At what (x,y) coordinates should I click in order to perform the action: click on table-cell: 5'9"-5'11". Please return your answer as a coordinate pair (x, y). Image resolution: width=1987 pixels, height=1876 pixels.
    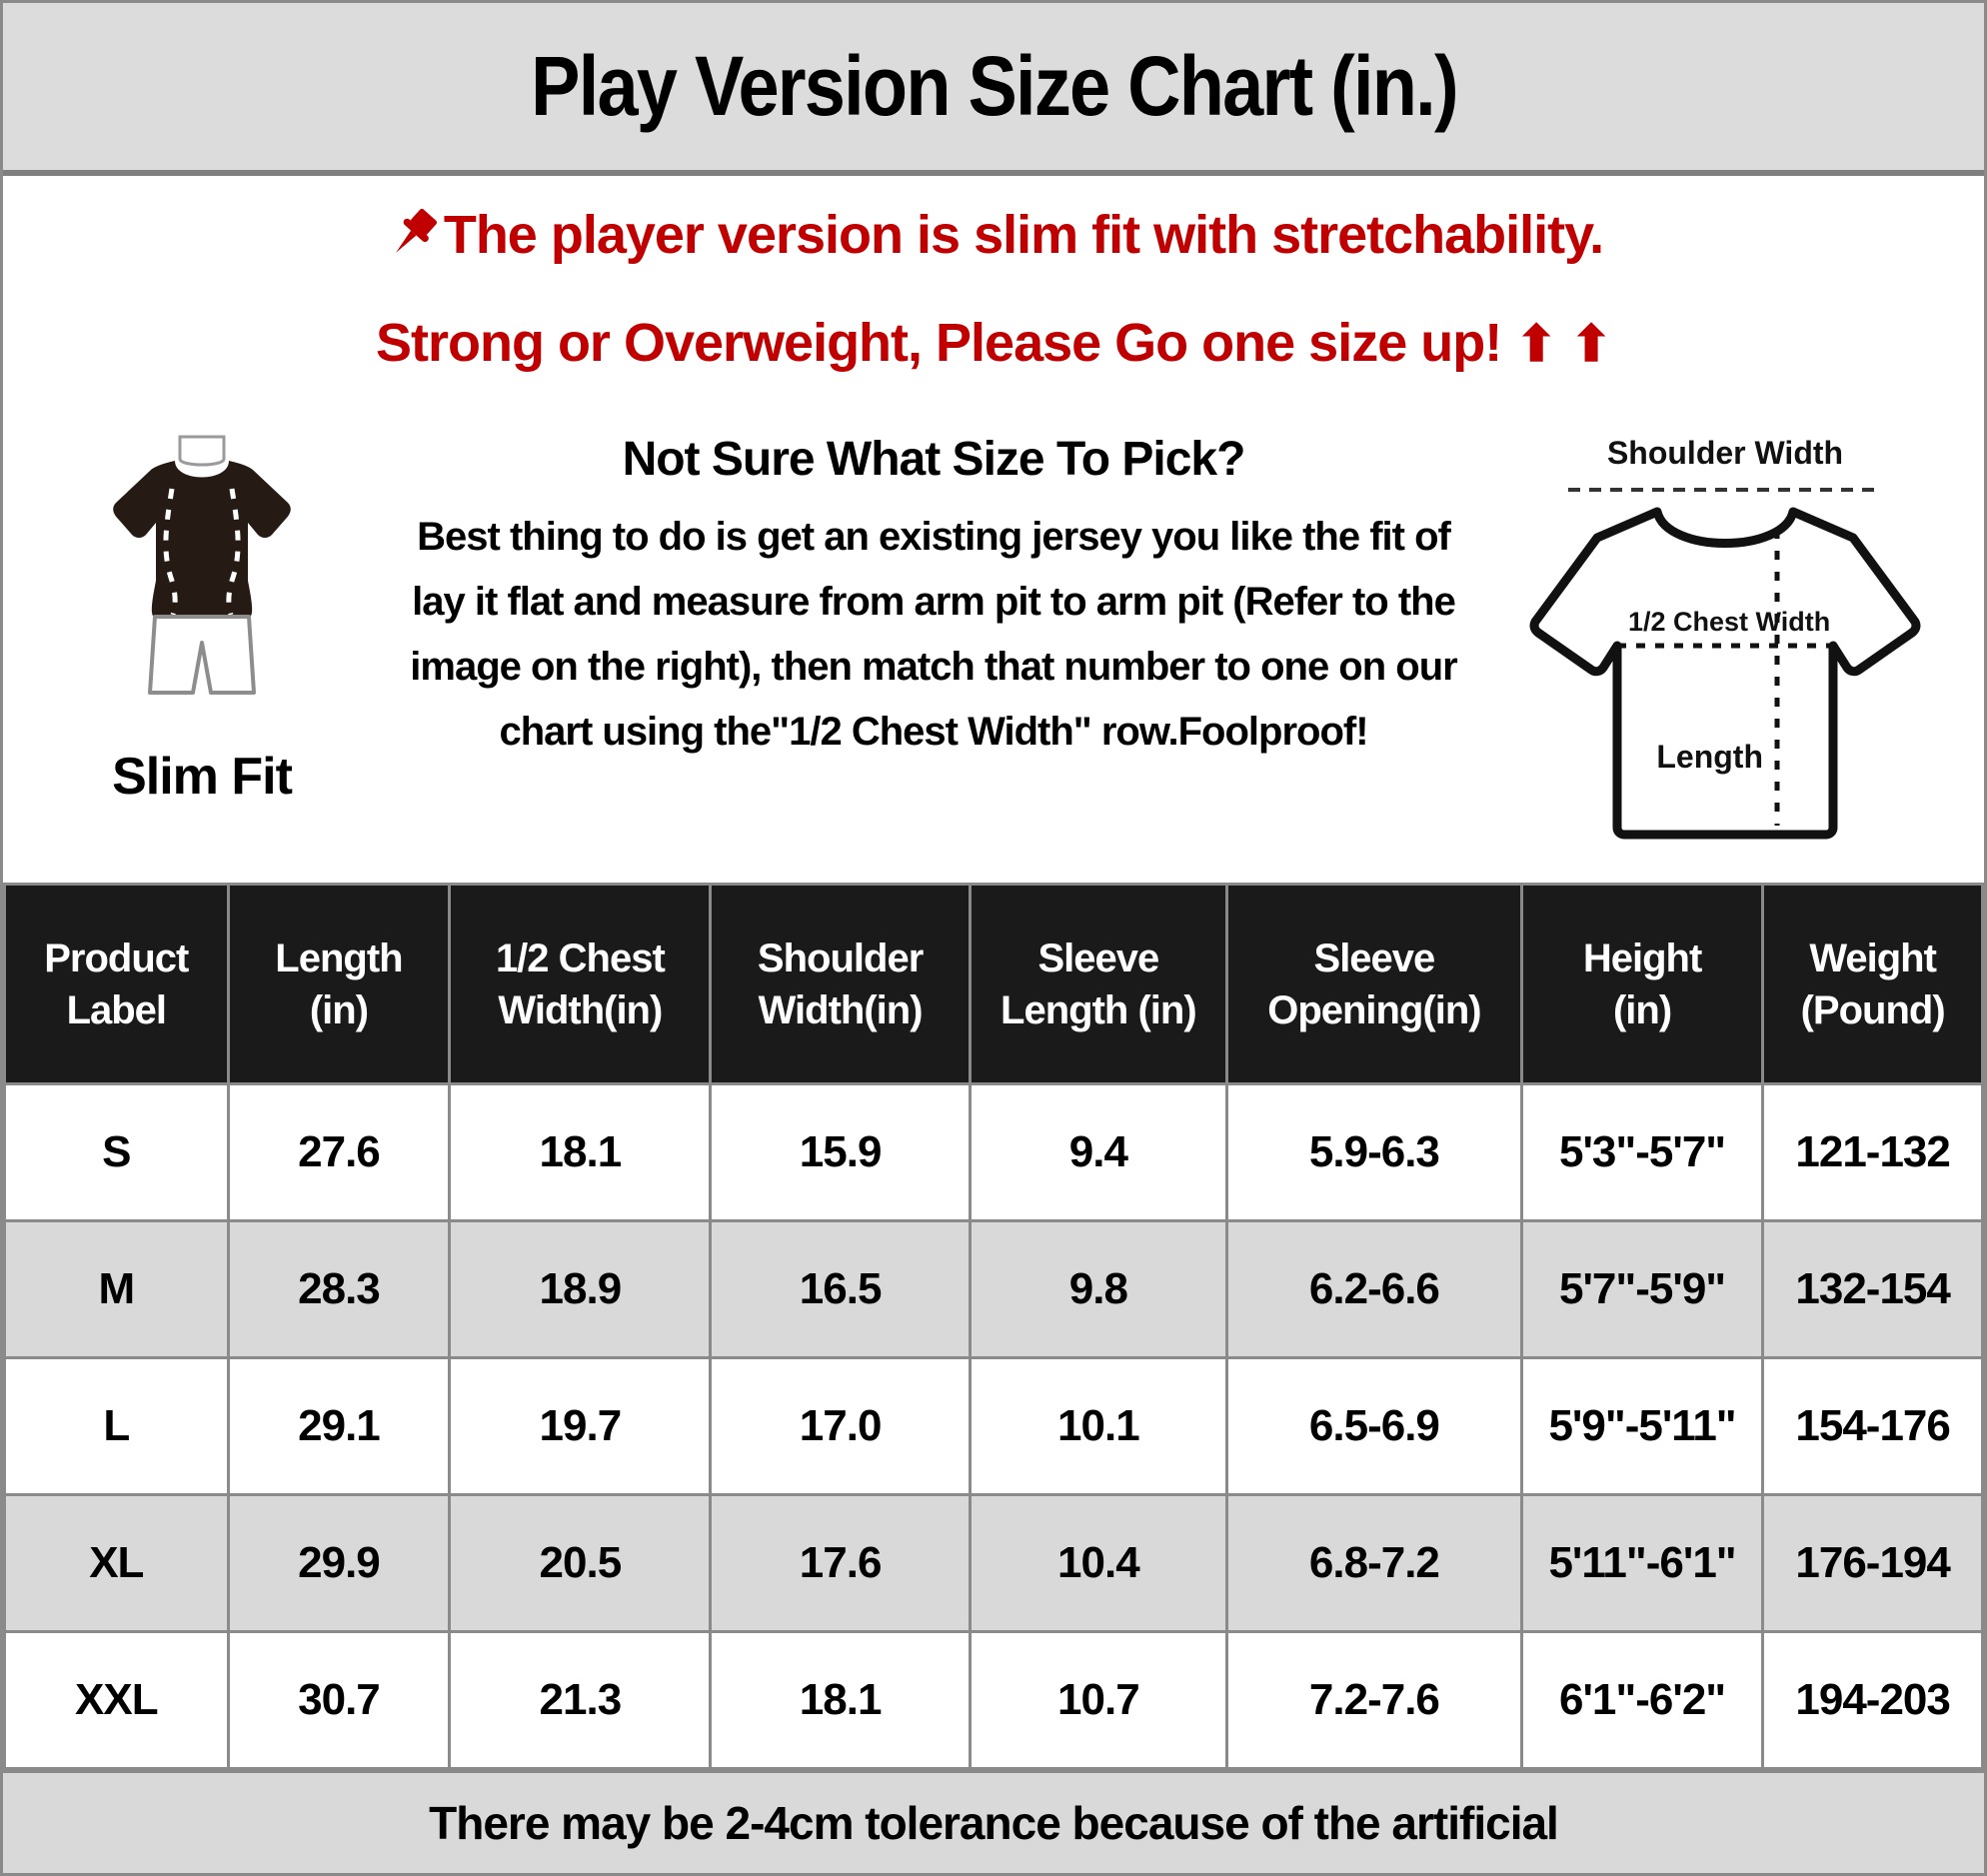
    Looking at the image, I should click on (1642, 1426).